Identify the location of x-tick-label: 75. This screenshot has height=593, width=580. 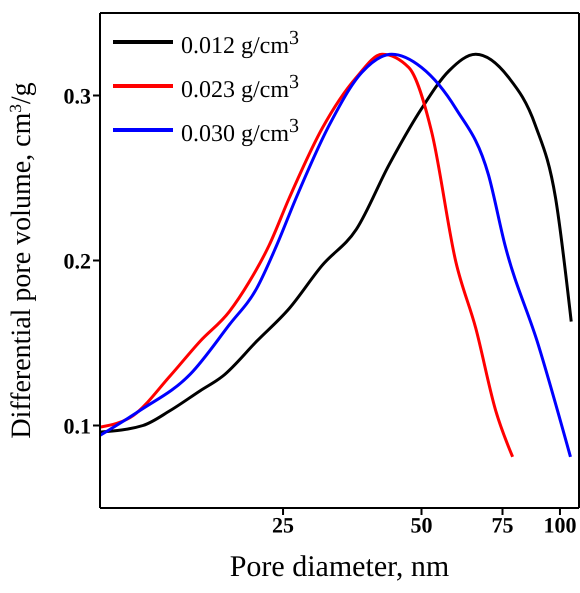
(502, 525).